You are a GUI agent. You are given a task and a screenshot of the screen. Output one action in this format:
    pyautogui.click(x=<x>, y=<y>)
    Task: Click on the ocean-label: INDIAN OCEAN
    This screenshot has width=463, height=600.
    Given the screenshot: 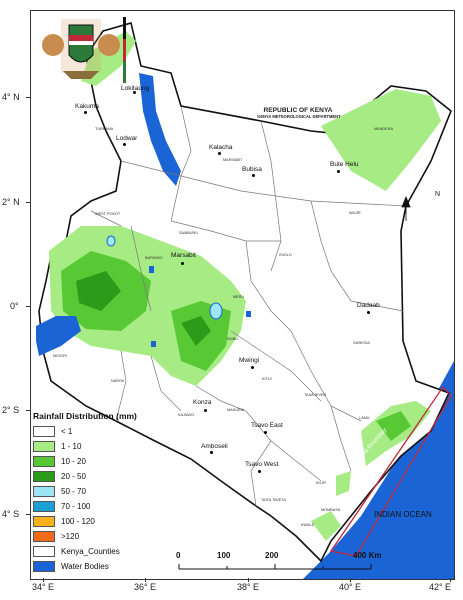 What is the action you would take?
    pyautogui.click(x=403, y=514)
    